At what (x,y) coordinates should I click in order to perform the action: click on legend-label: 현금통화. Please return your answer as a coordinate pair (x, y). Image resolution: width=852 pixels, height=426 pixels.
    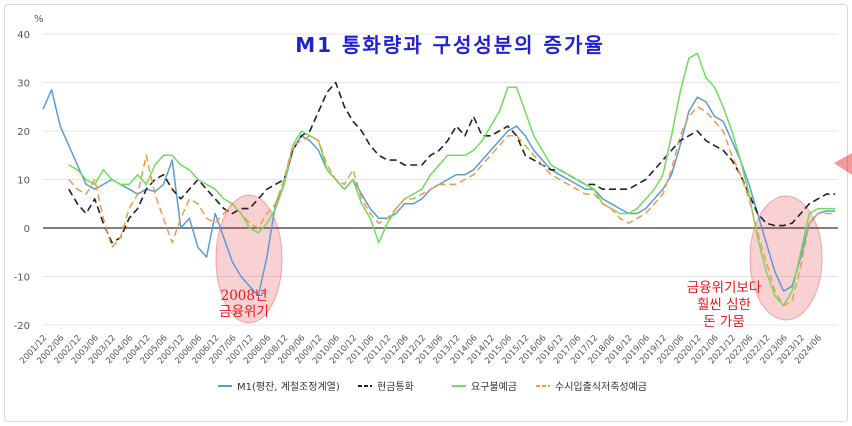
    Looking at the image, I should click on (395, 387).